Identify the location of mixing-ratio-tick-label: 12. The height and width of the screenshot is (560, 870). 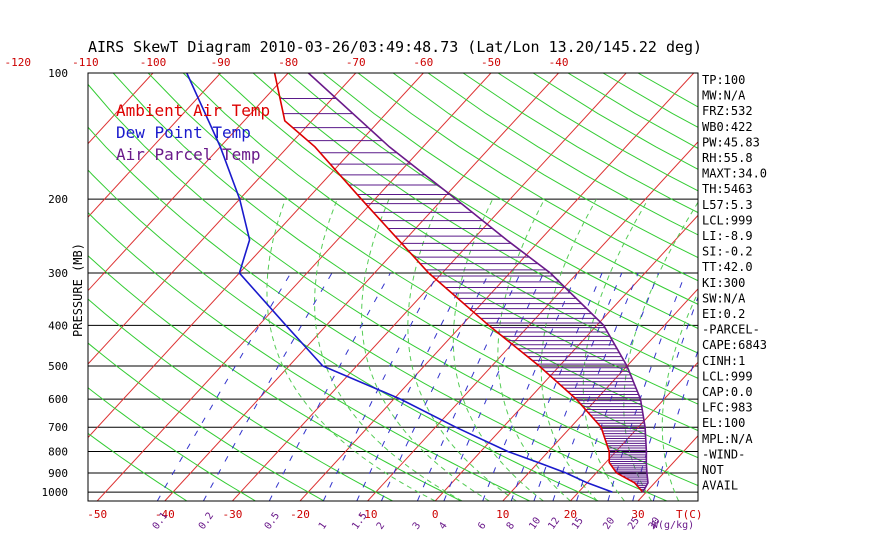
(554, 524).